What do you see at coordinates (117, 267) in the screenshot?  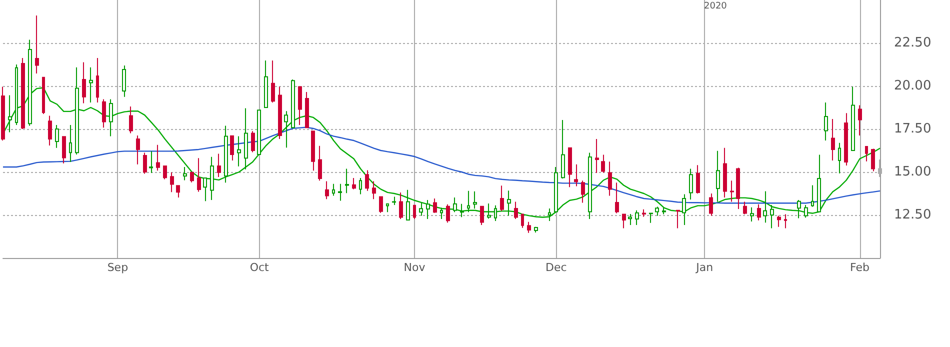 I see `x-tick-label: Sep` at bounding box center [117, 267].